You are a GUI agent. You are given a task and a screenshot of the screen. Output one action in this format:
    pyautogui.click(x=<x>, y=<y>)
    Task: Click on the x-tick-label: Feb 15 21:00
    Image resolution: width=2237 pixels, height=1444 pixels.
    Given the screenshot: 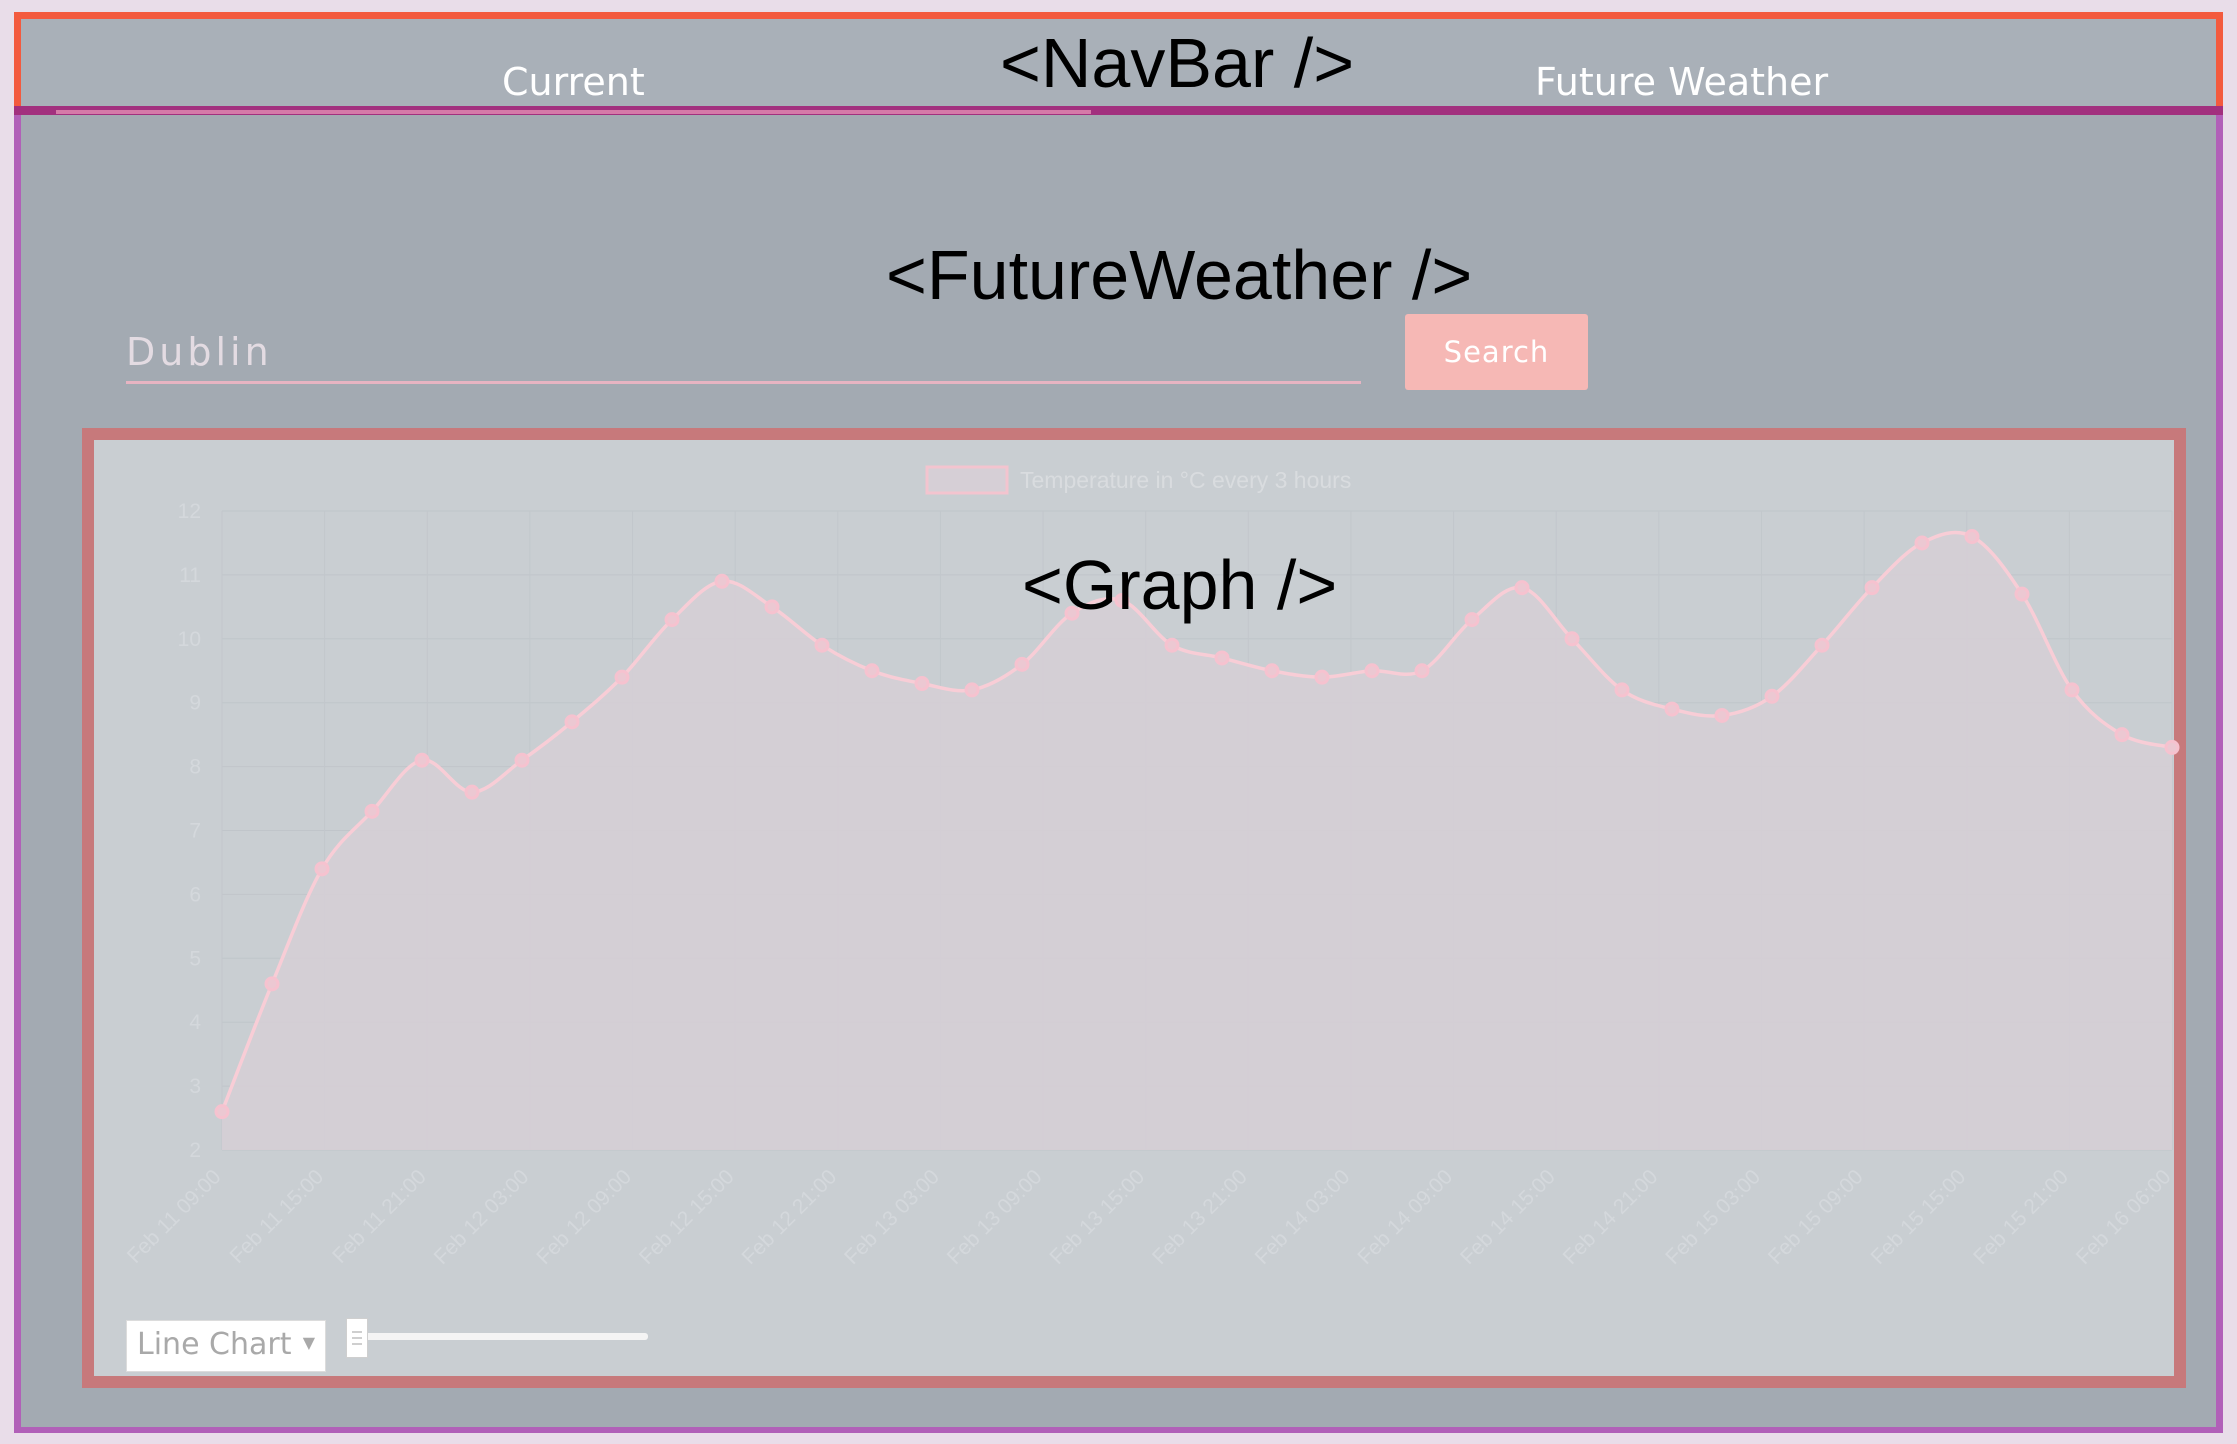 What is the action you would take?
    pyautogui.click(x=2021, y=1217)
    